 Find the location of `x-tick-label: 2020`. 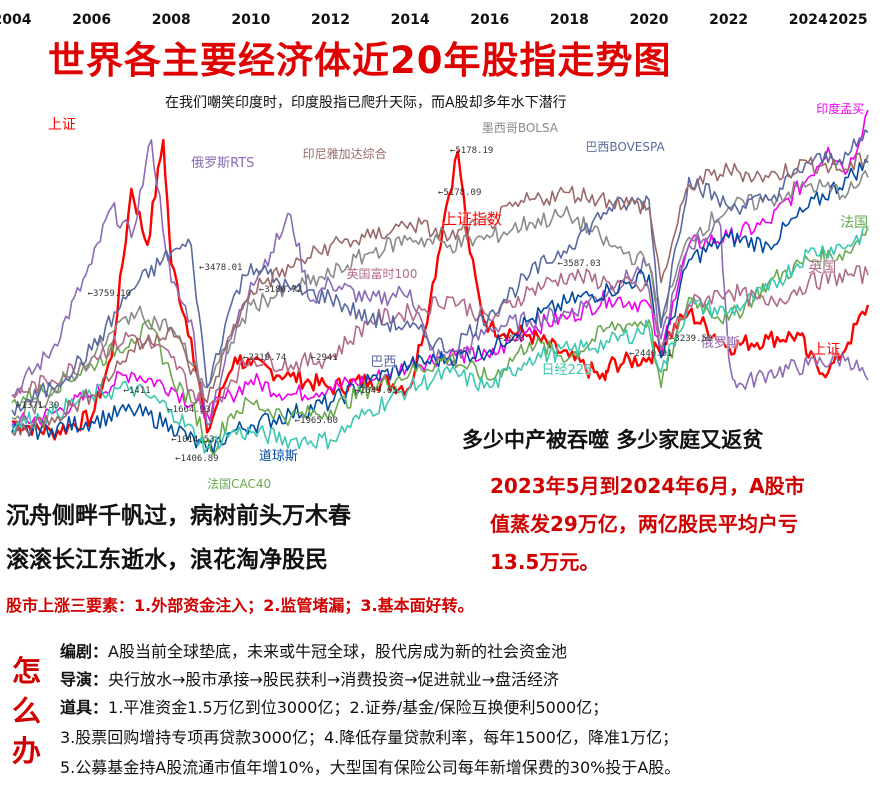

x-tick-label: 2020 is located at coordinates (649, 20).